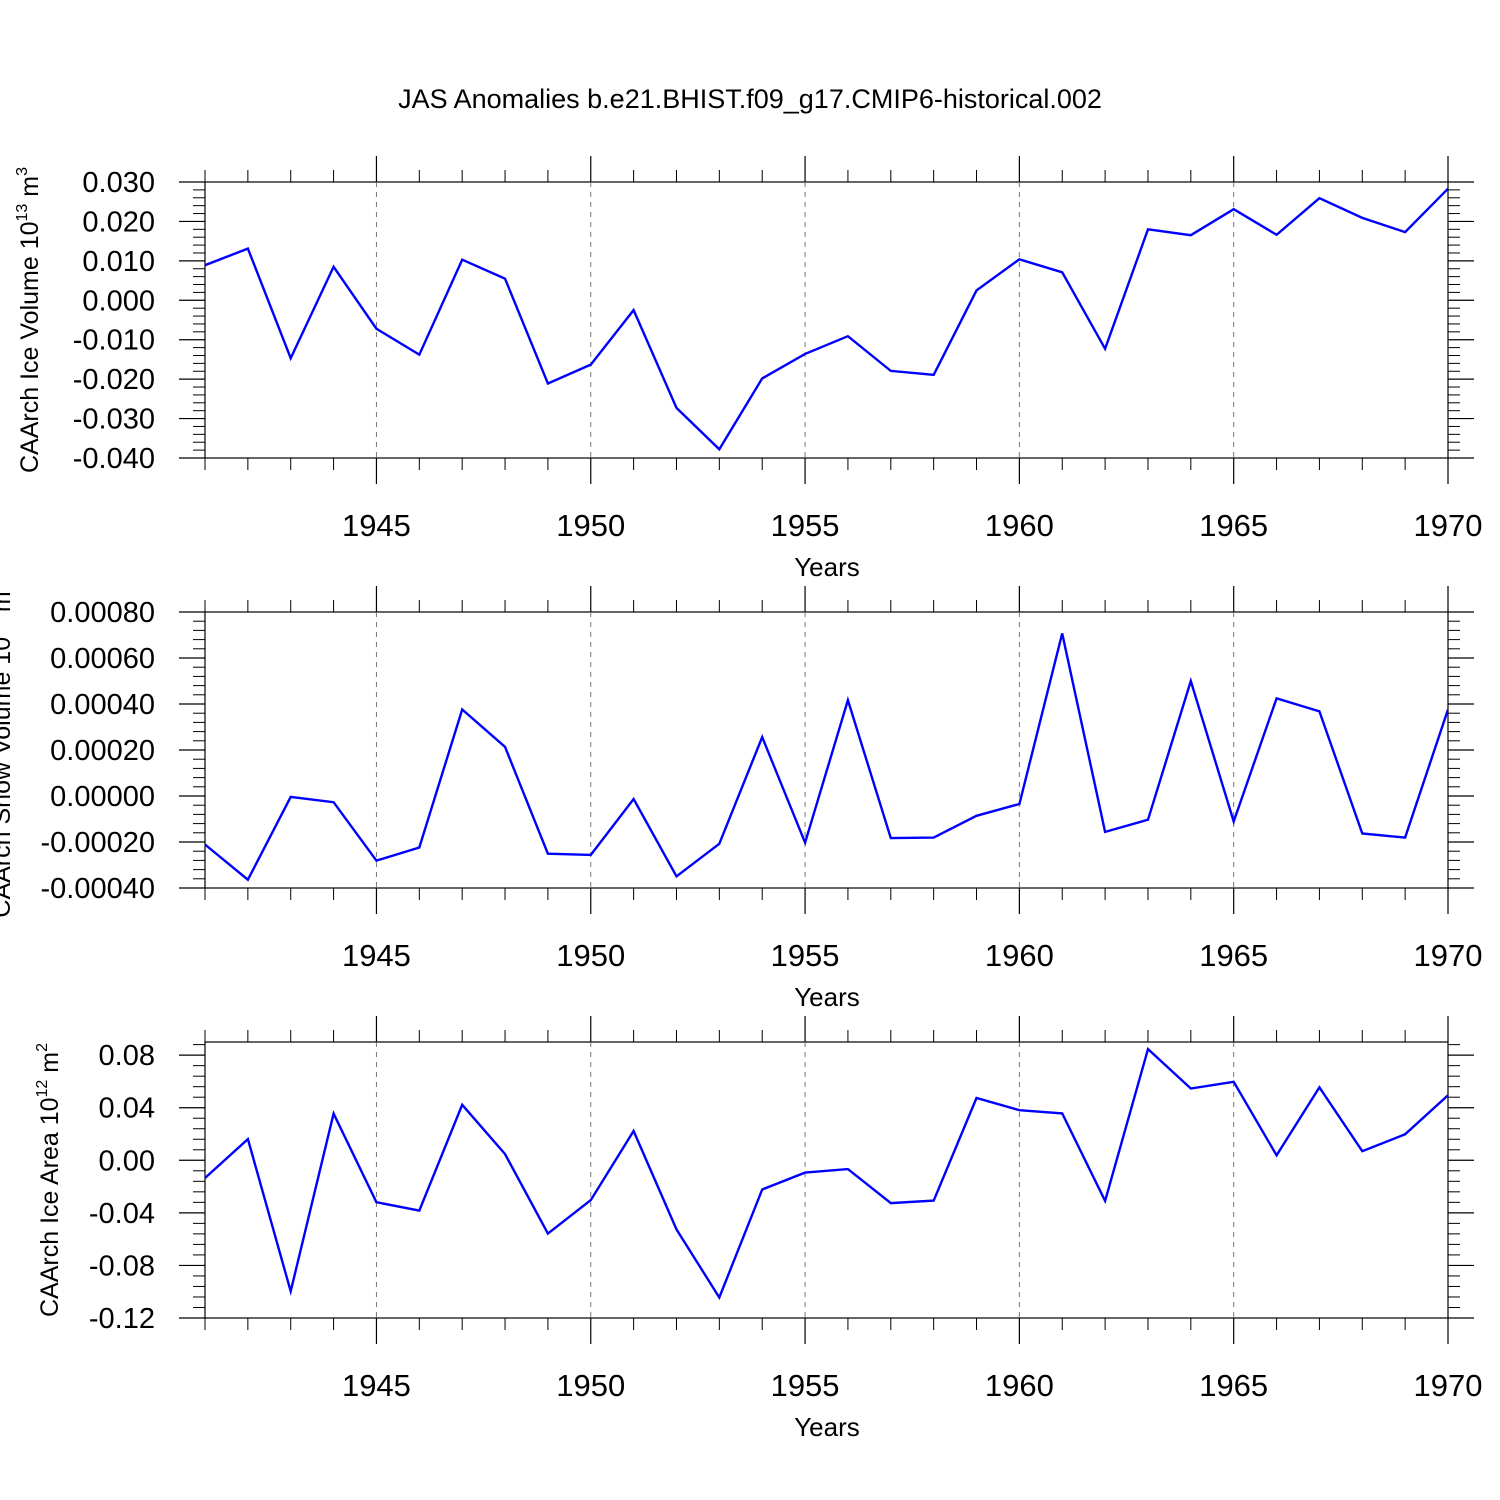 The width and height of the screenshot is (1500, 1500). What do you see at coordinates (118, 222) in the screenshot?
I see `y-tick-label: 0.020` at bounding box center [118, 222].